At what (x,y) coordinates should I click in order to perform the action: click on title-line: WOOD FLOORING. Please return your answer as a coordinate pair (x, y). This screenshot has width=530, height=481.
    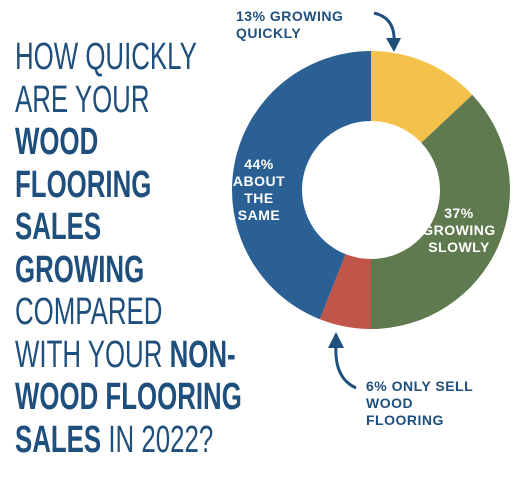
    Looking at the image, I should click on (137, 397).